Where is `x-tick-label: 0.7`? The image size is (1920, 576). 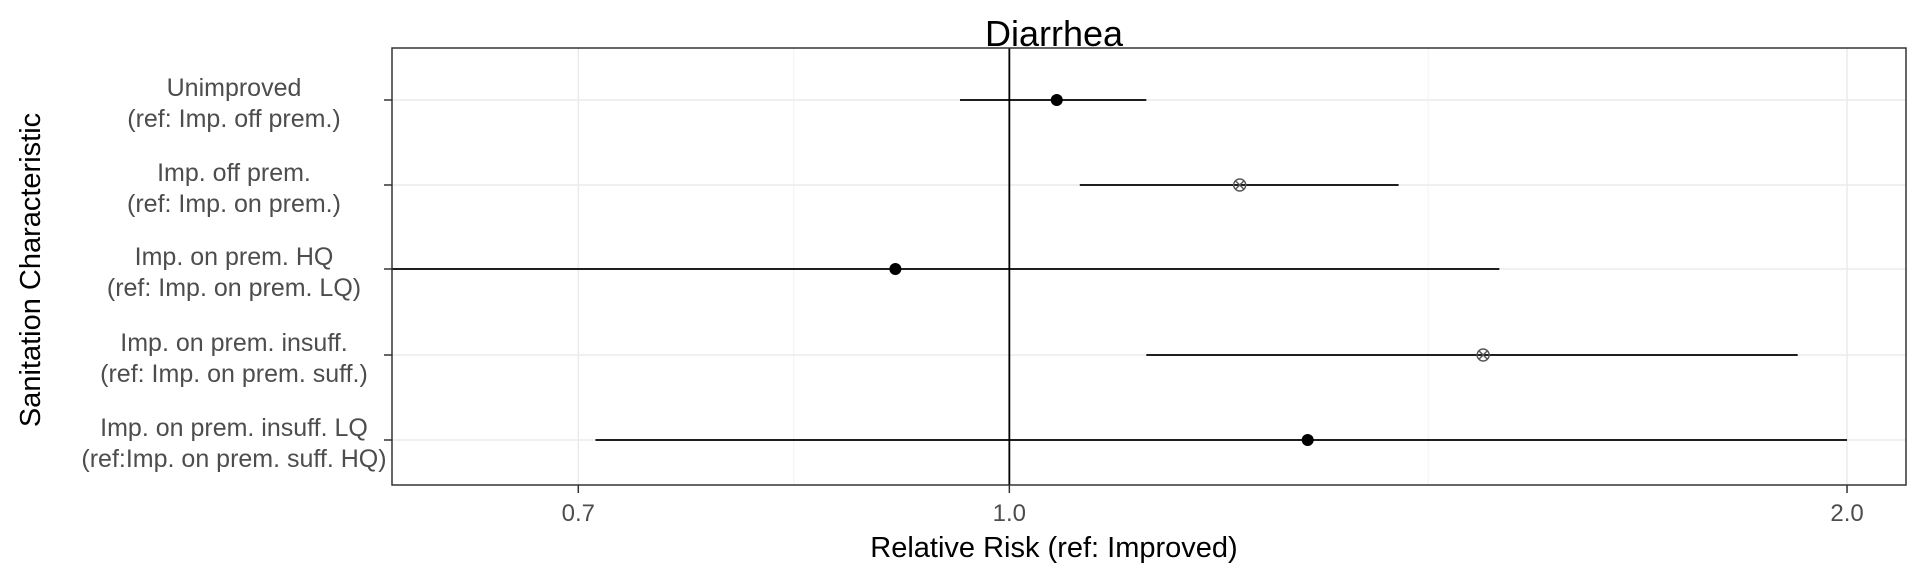 x-tick-label: 0.7 is located at coordinates (578, 513).